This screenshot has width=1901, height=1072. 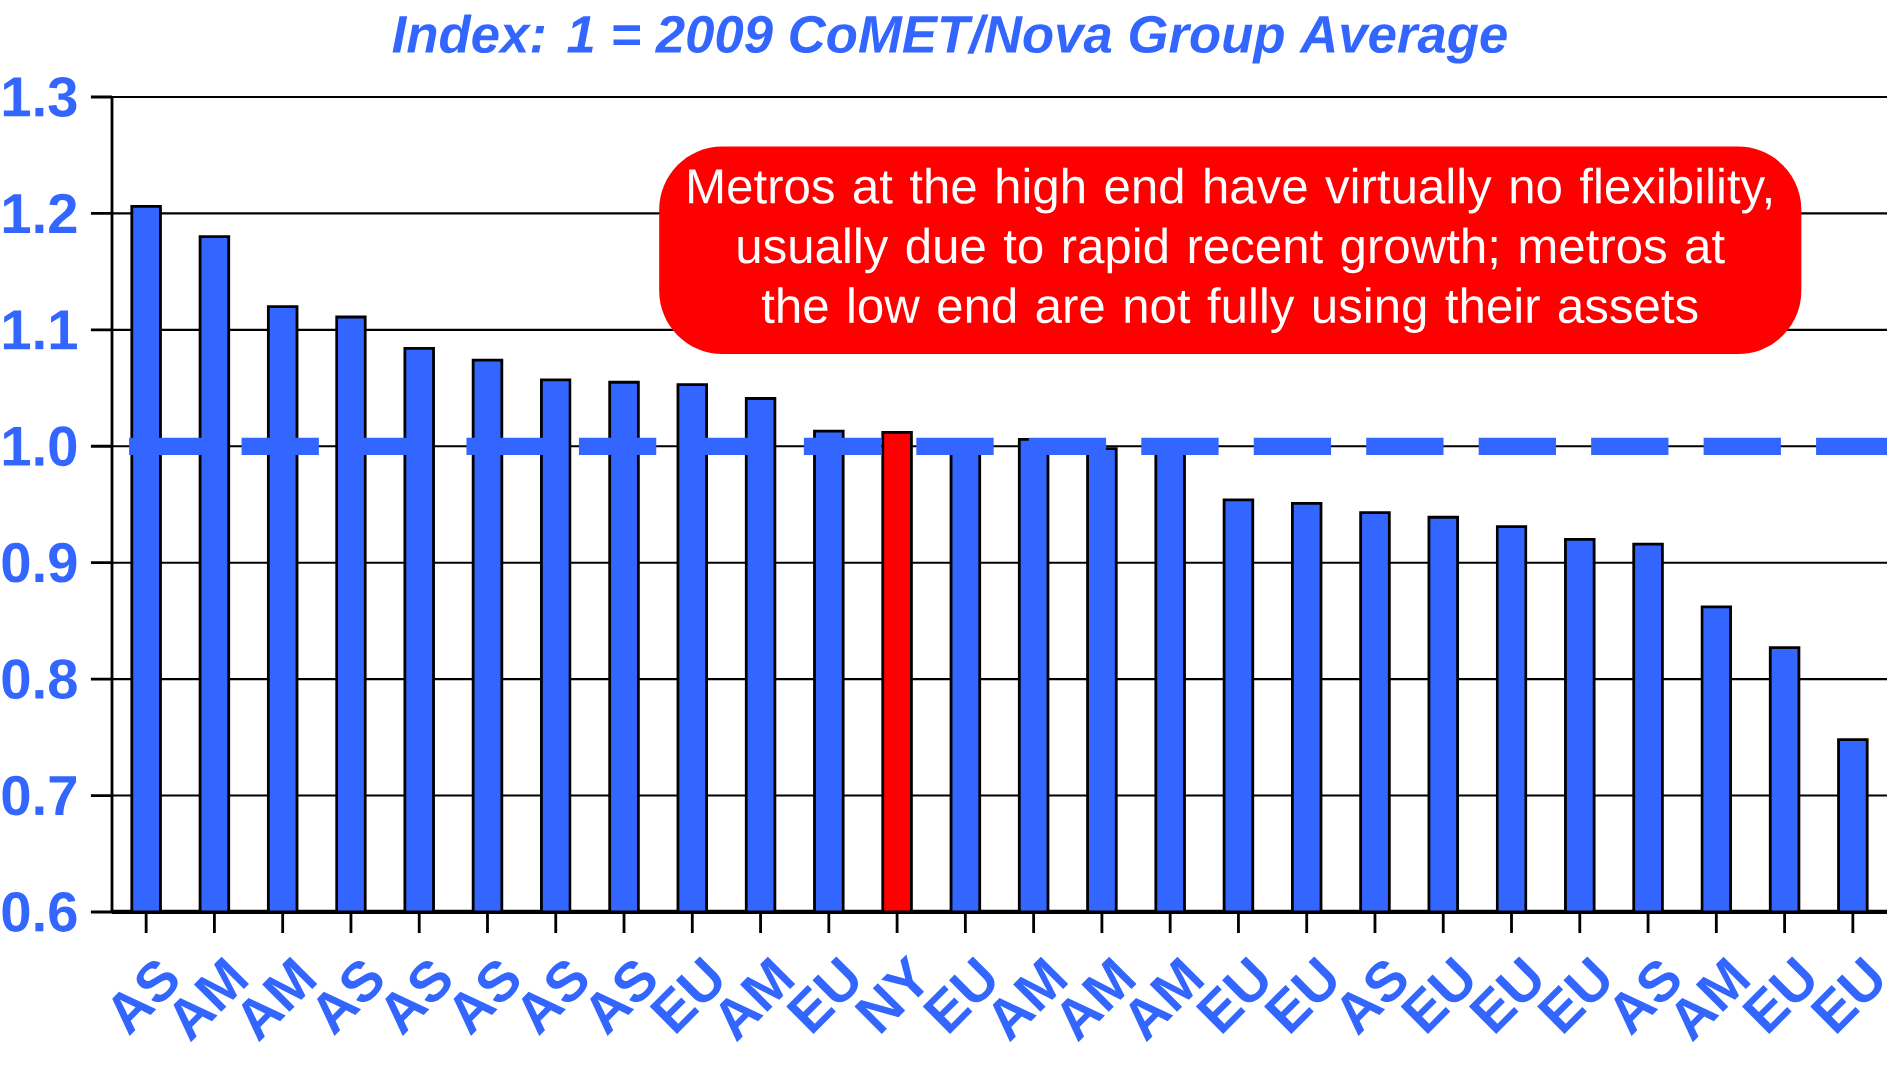 What do you see at coordinates (1230, 250) in the screenshot?
I see `annotation: Metros at the high end have virtually no flexibility, usually due to rapid recent growth; metros at the low end are not fully using their assets` at bounding box center [1230, 250].